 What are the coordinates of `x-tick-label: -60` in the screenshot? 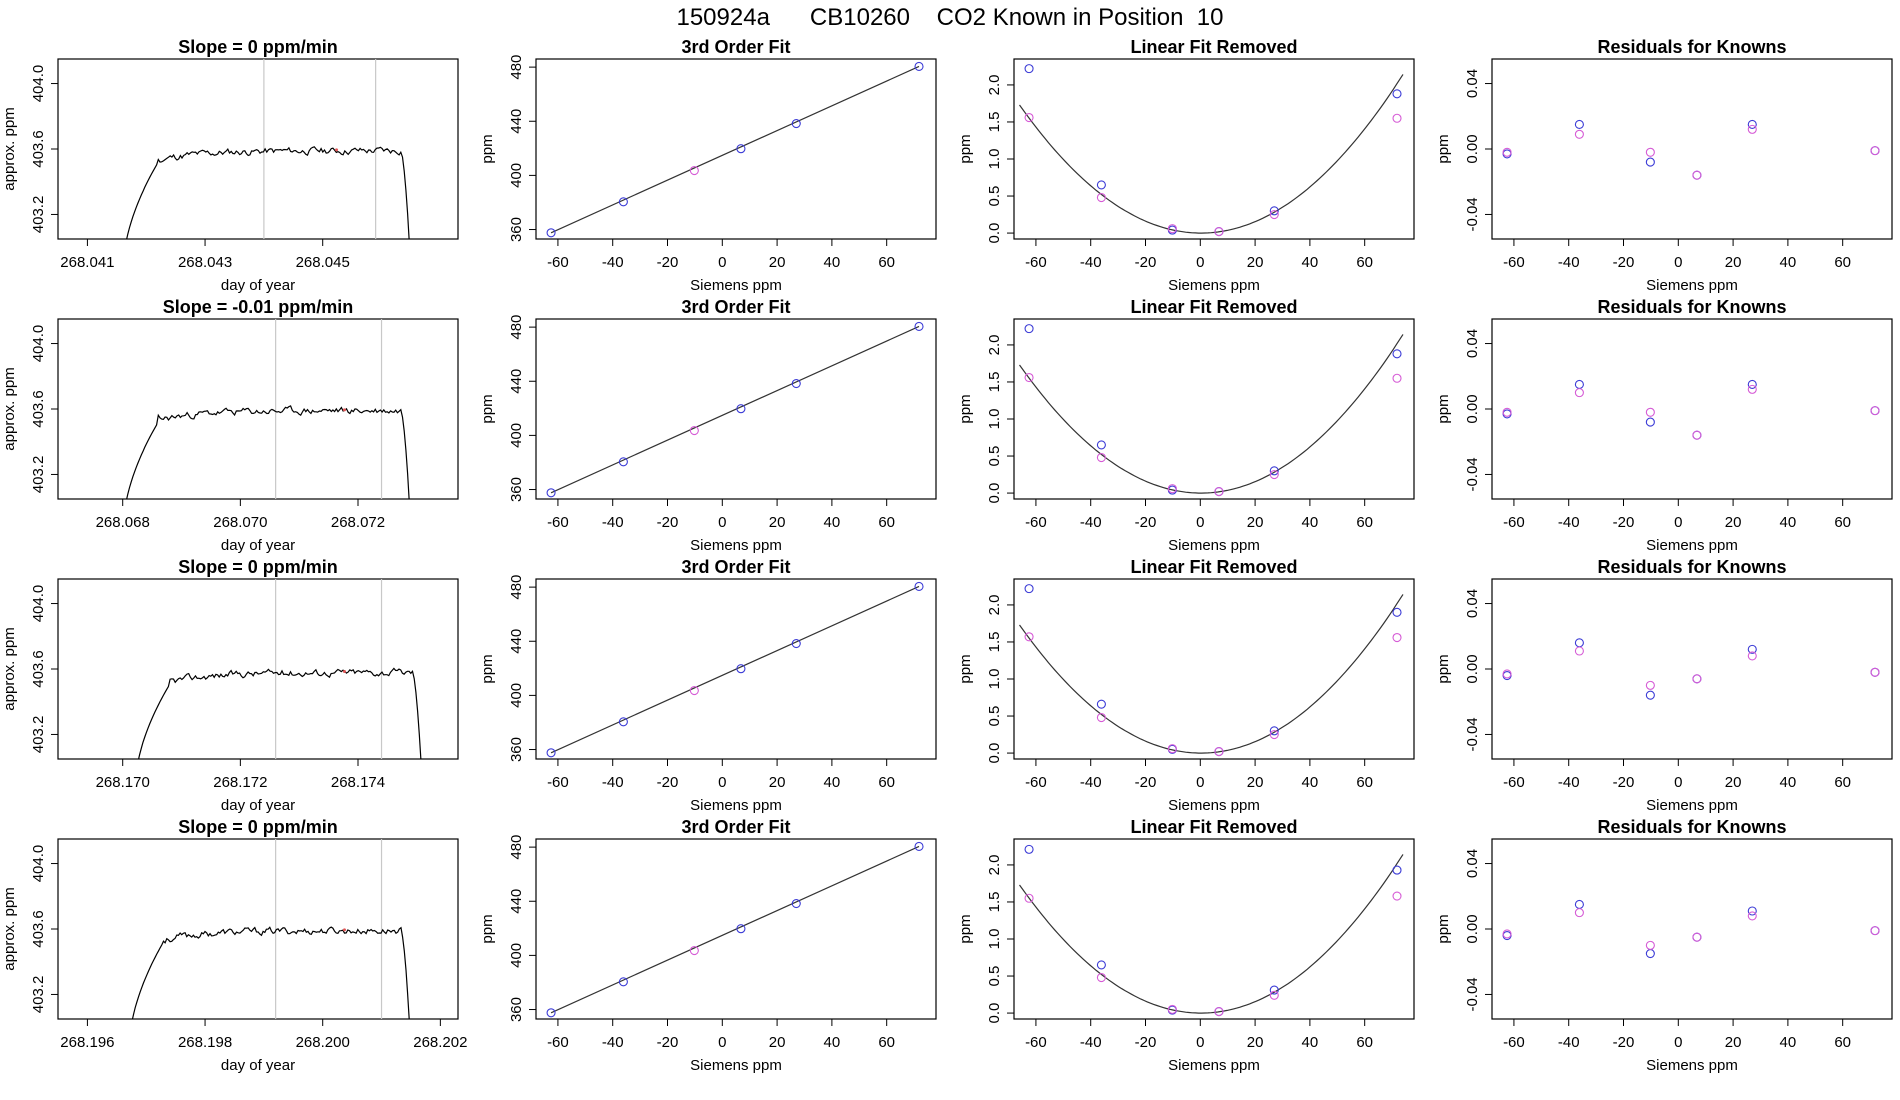 It's located at (1036, 262).